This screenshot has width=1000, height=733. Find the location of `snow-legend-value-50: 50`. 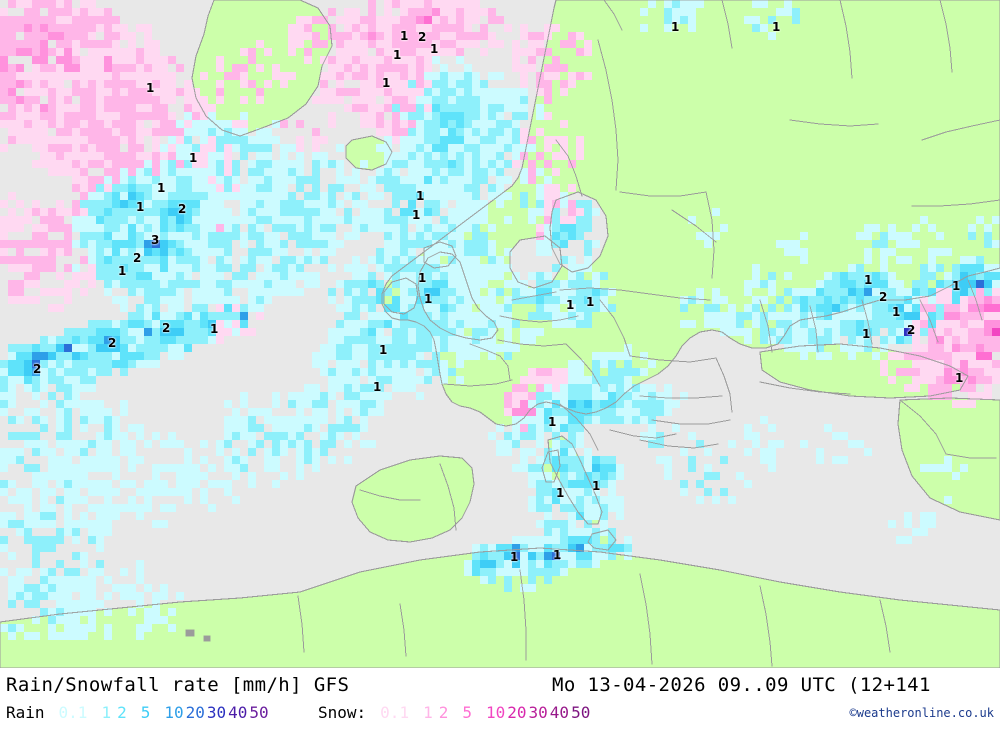

snow-legend-value-50: 50 is located at coordinates (581, 712).